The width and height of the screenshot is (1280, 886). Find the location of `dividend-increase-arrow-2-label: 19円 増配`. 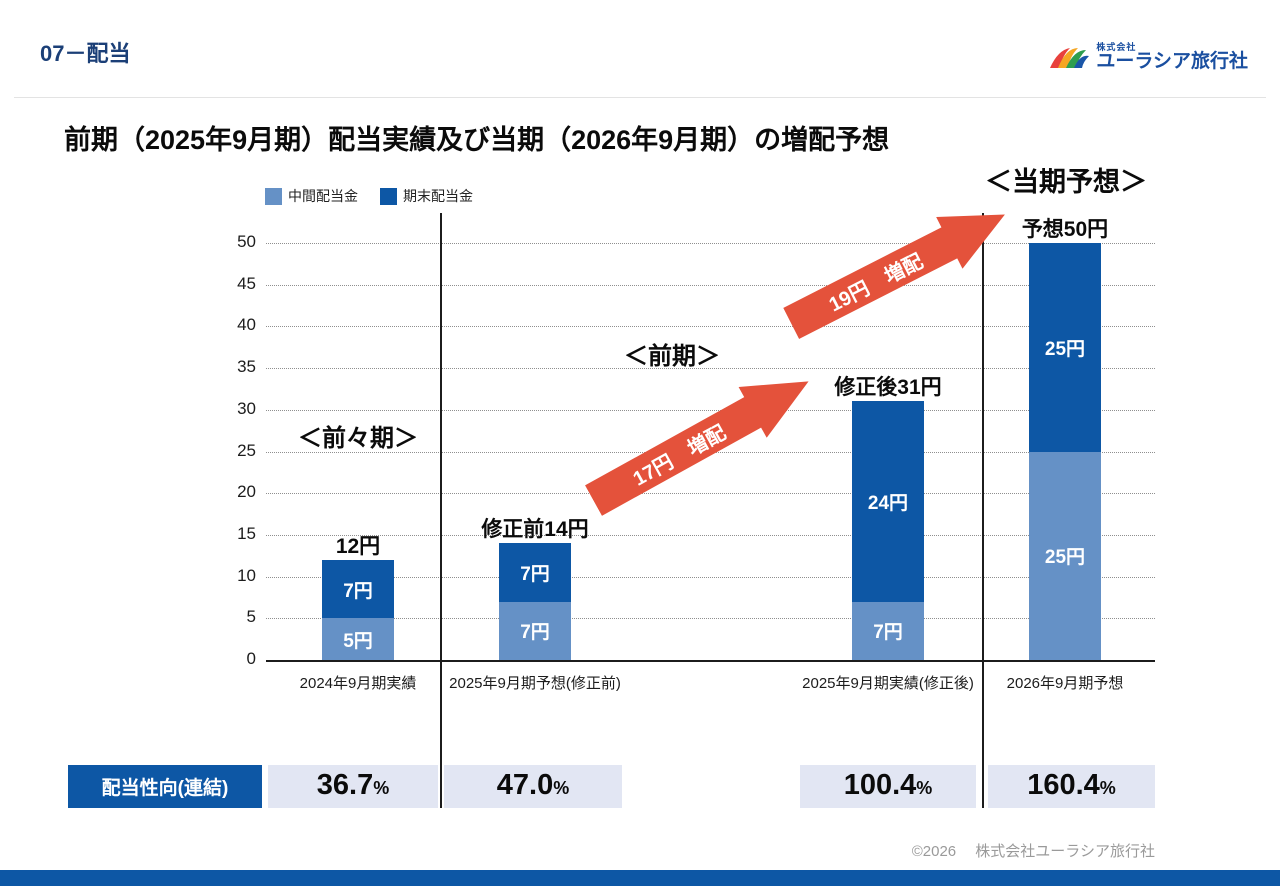

dividend-increase-arrow-2-label: 19円 増配 is located at coordinates (876, 283).